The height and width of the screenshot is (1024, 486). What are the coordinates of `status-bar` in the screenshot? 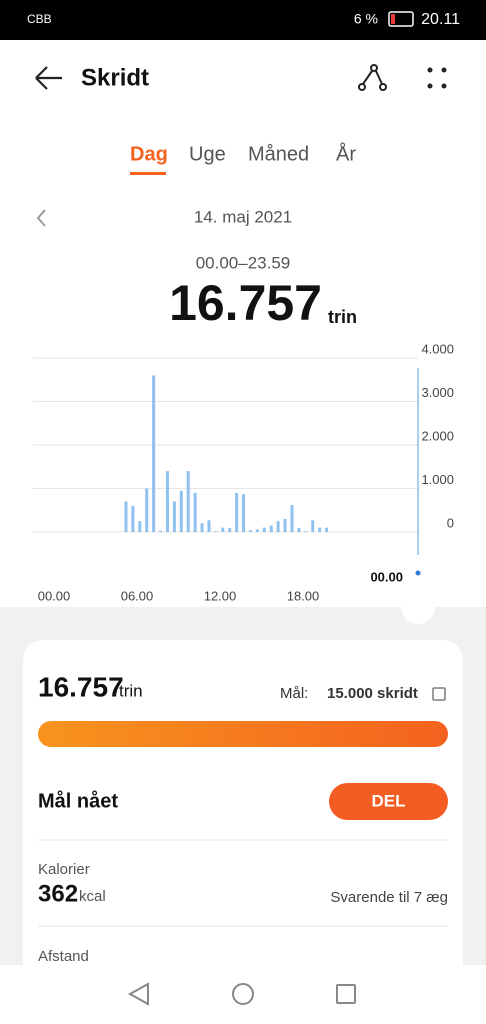 It's located at (243, 20).